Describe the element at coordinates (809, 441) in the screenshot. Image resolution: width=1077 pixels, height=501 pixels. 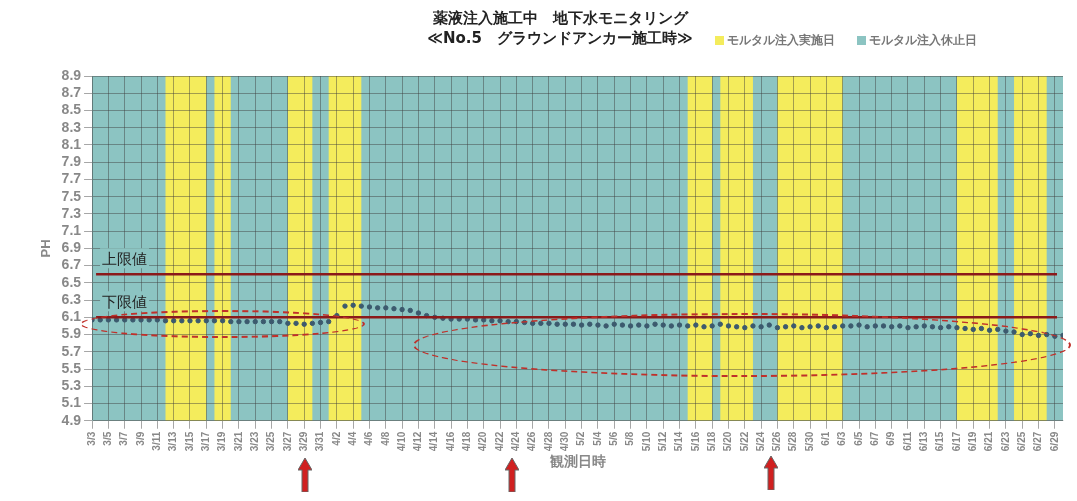
I see `x-tick-label: 5/30` at that location.